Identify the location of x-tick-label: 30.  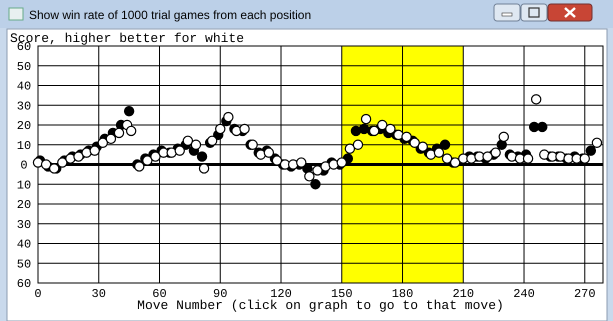
(99, 294).